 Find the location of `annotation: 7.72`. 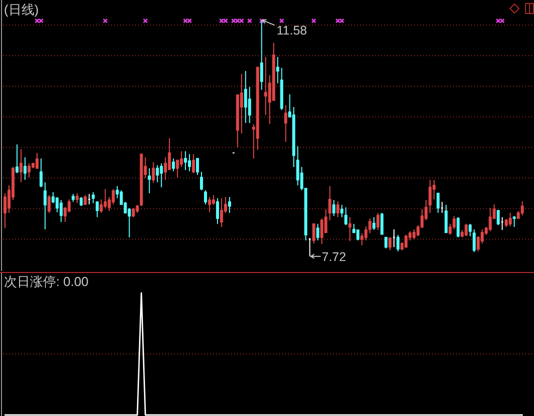

annotation: 7.72 is located at coordinates (334, 257).